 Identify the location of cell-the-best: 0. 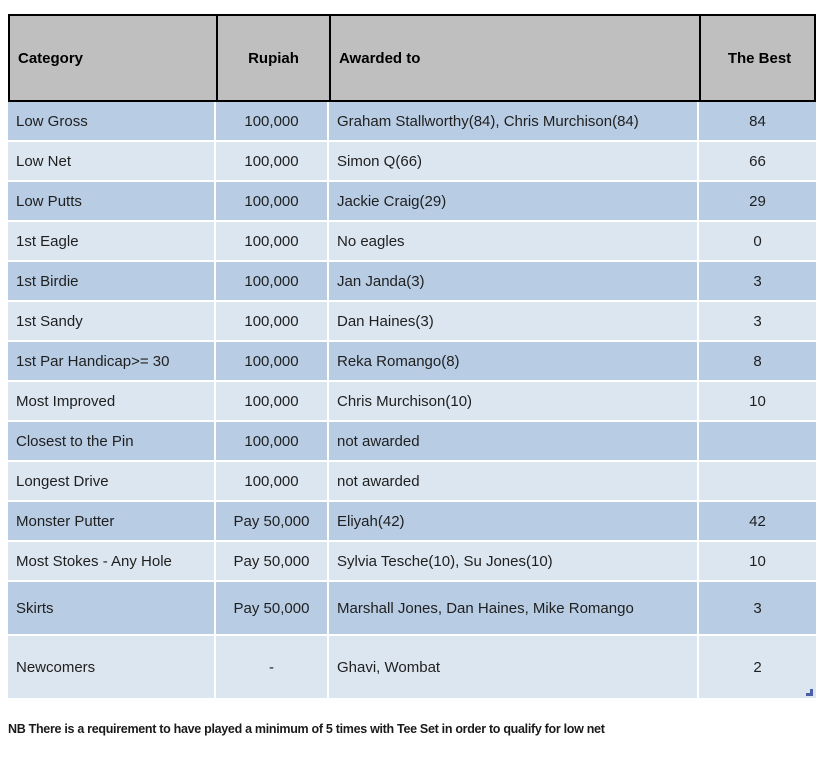
(757, 241).